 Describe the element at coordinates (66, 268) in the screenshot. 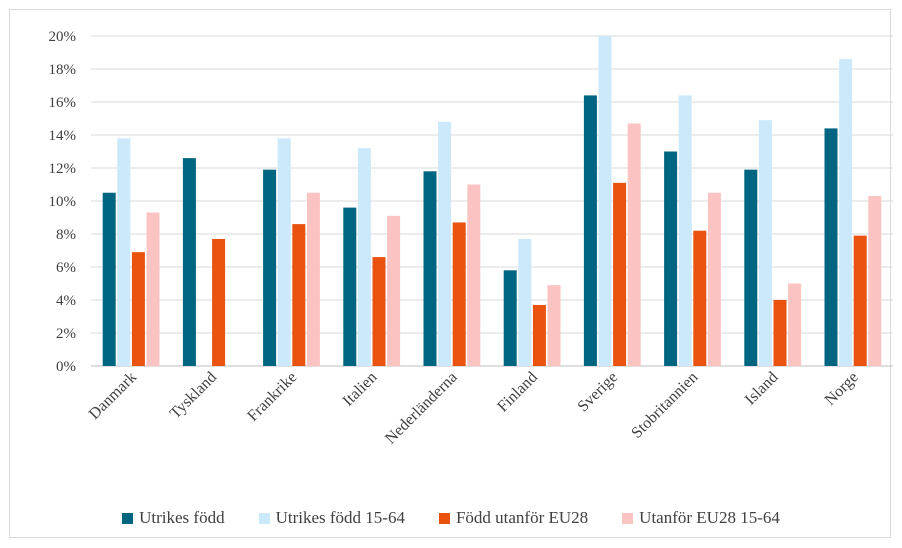

I see `y-tick-label: 6%` at that location.